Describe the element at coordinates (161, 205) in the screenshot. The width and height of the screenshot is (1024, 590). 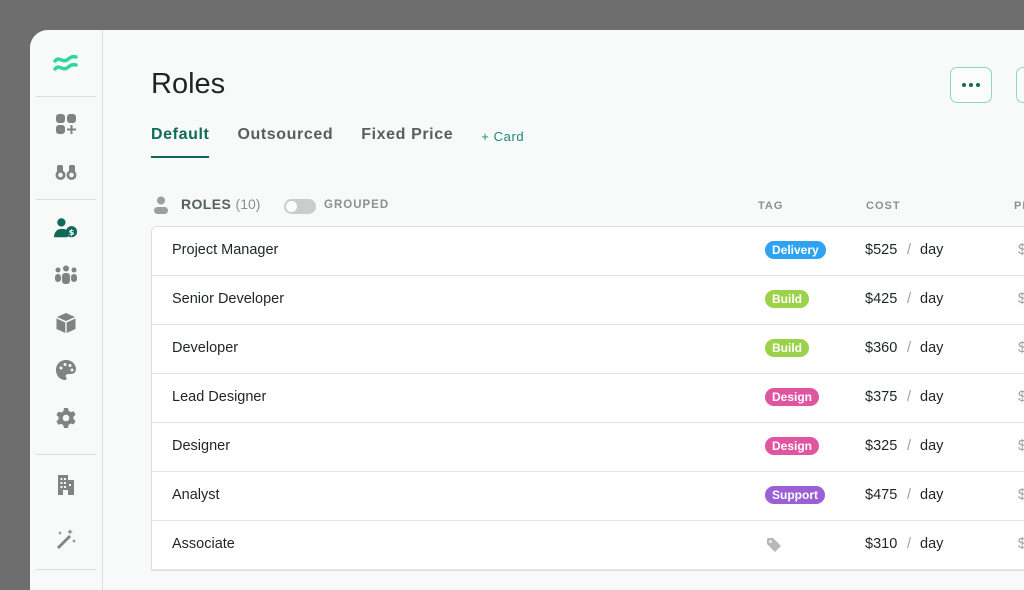
I see `user-icon` at that location.